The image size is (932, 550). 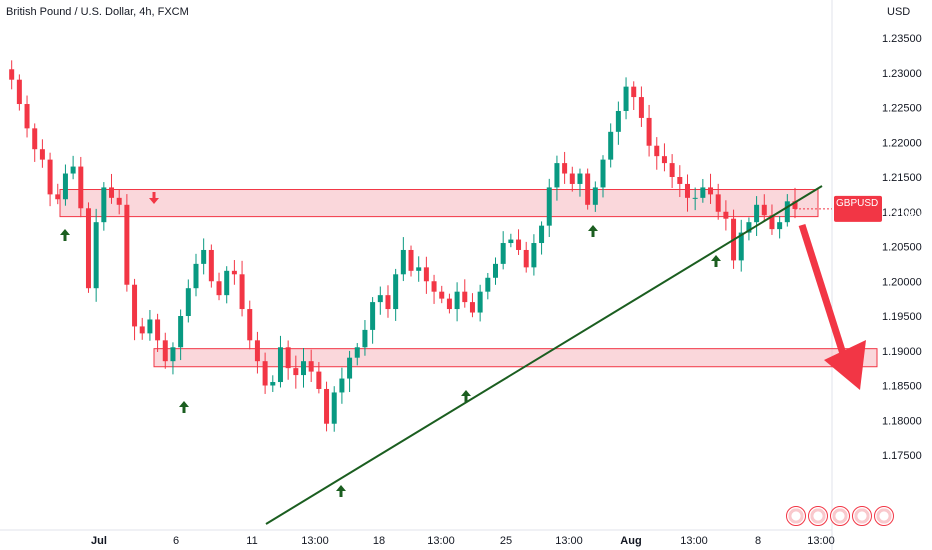 I want to click on event-flags, so click(x=840, y=516).